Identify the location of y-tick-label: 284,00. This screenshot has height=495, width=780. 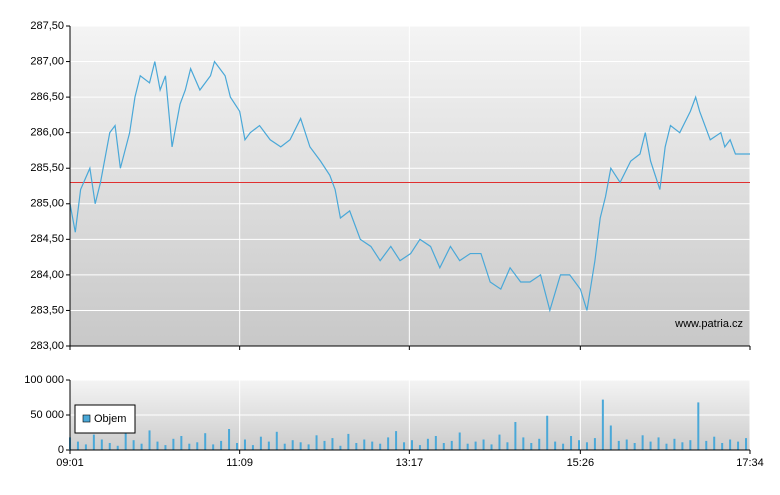
(47, 275).